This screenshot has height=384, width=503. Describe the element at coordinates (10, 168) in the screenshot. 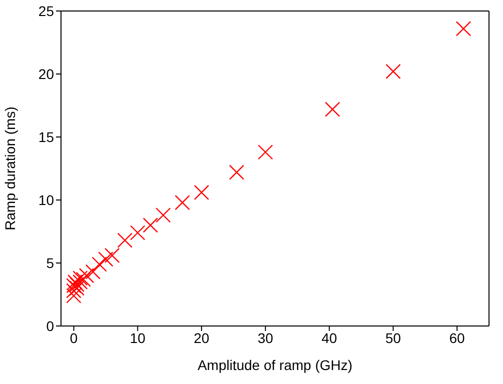

I see `y-axis-title: Ramp duration (ms)` at that location.